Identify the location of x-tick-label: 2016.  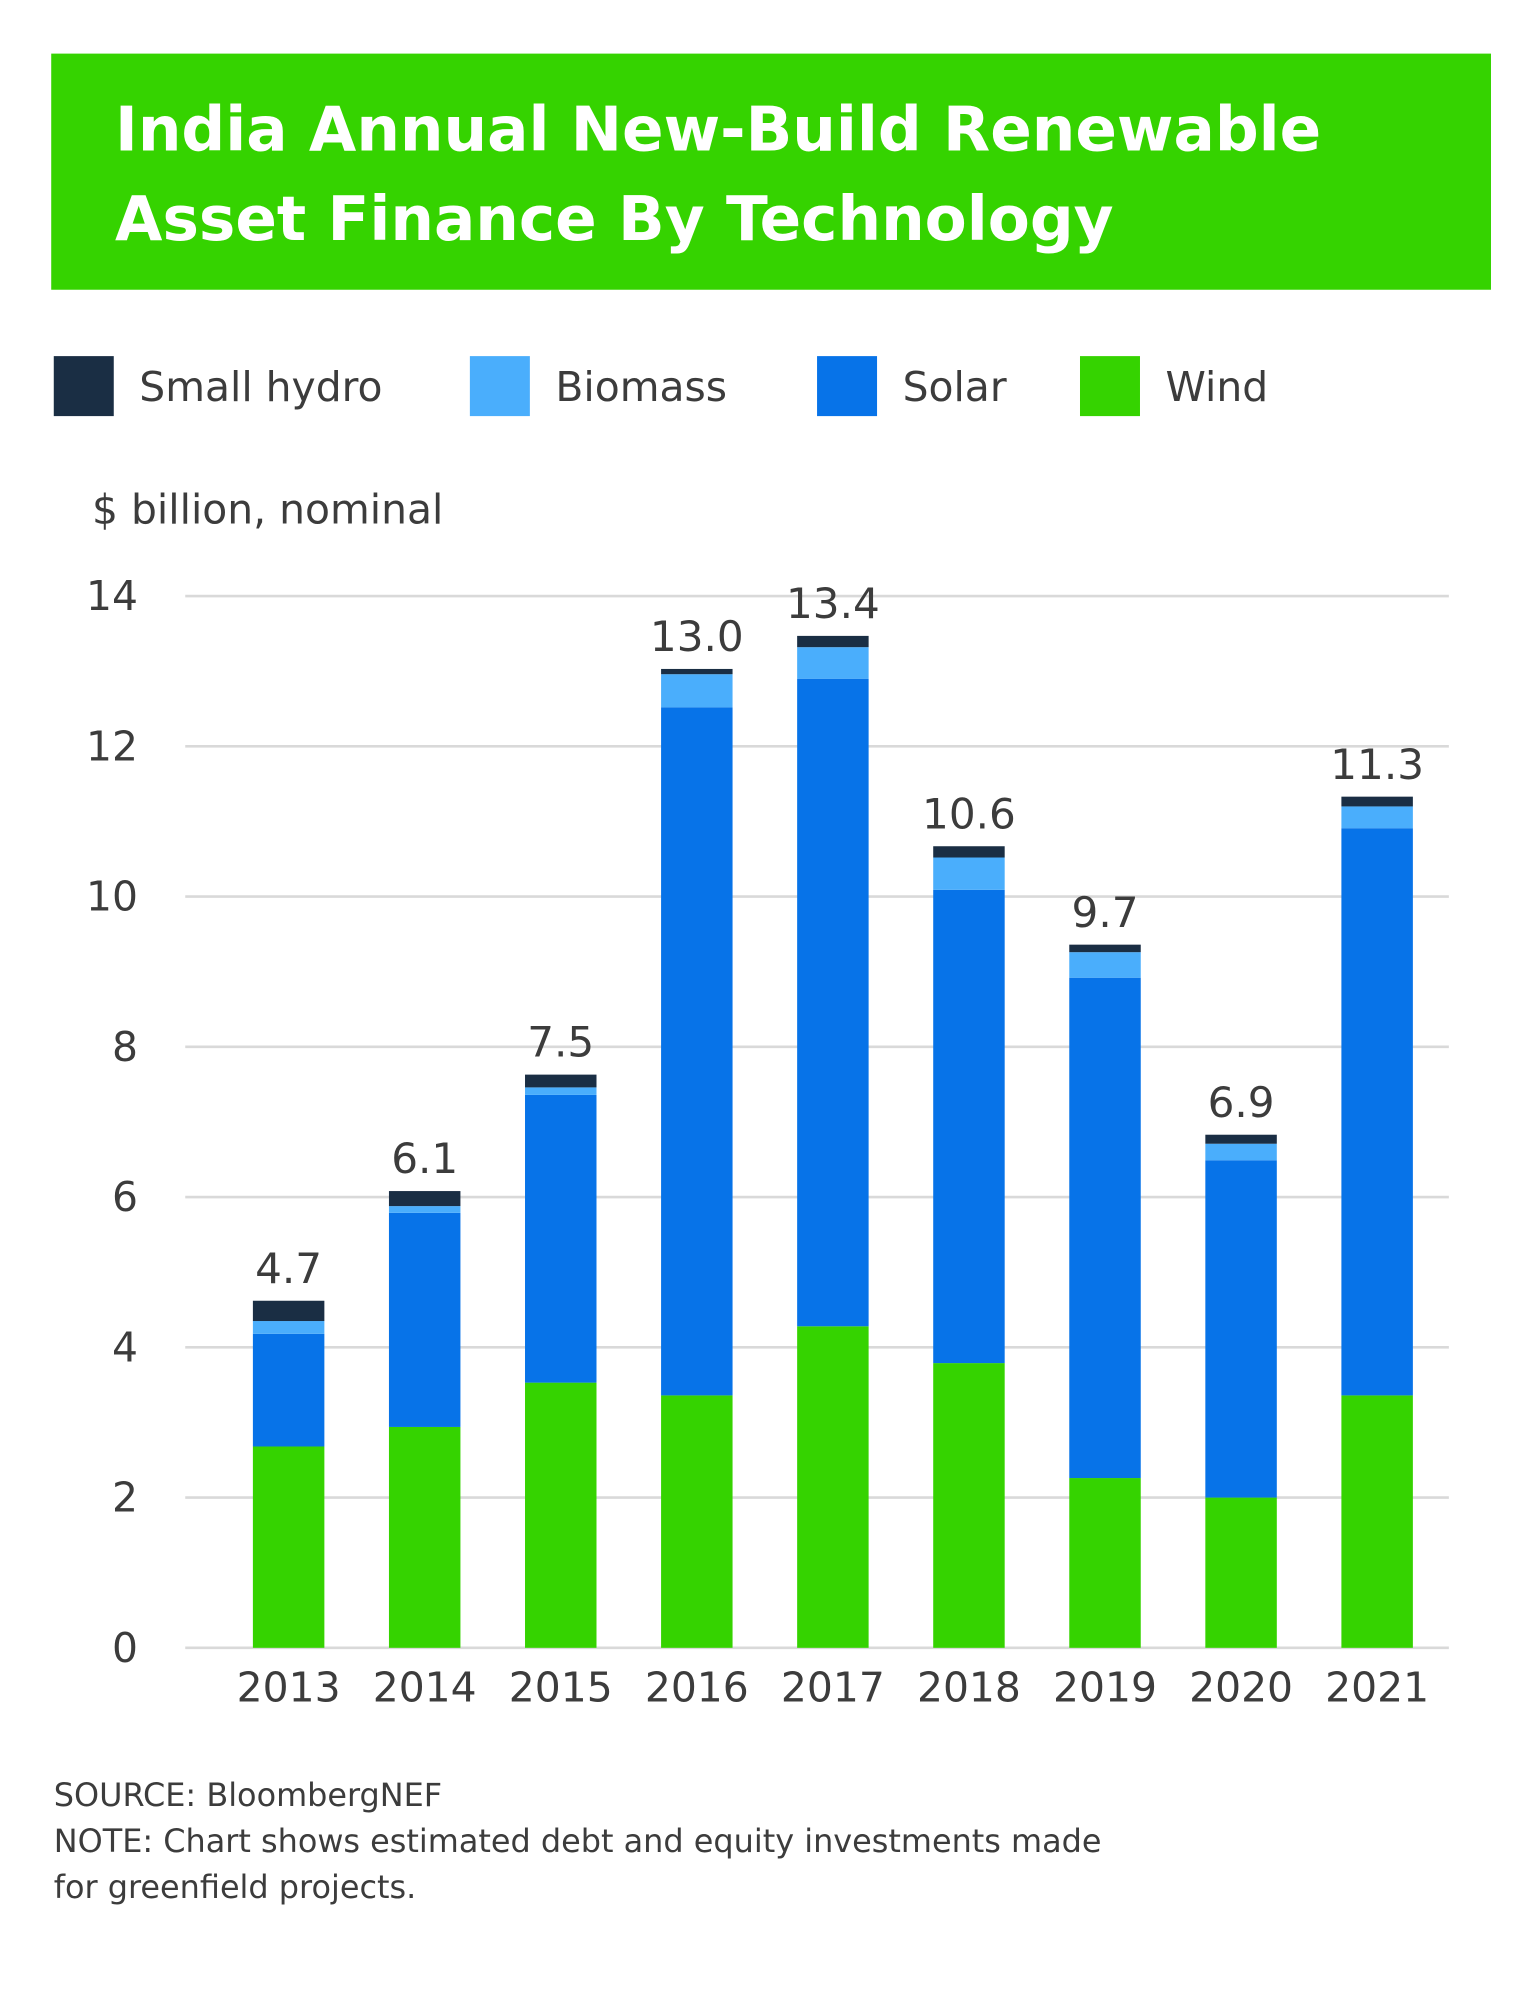
(697, 1687).